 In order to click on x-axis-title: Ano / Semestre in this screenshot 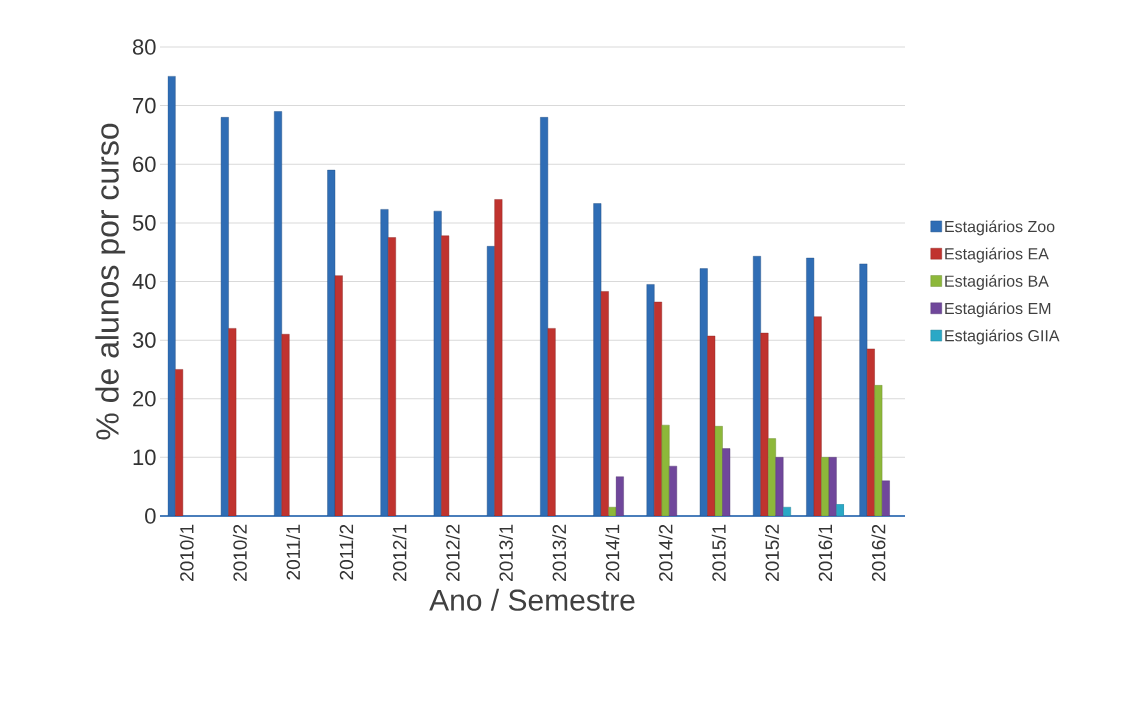, I will do `click(532, 599)`.